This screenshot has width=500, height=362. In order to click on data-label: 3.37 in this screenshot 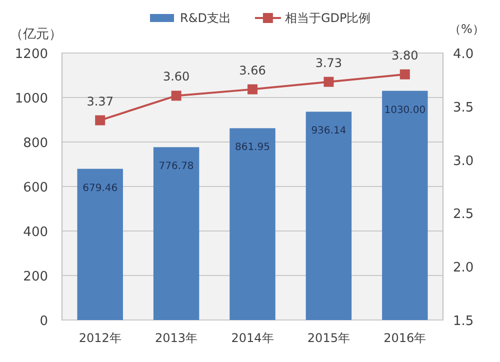, I will do `click(100, 101)`.